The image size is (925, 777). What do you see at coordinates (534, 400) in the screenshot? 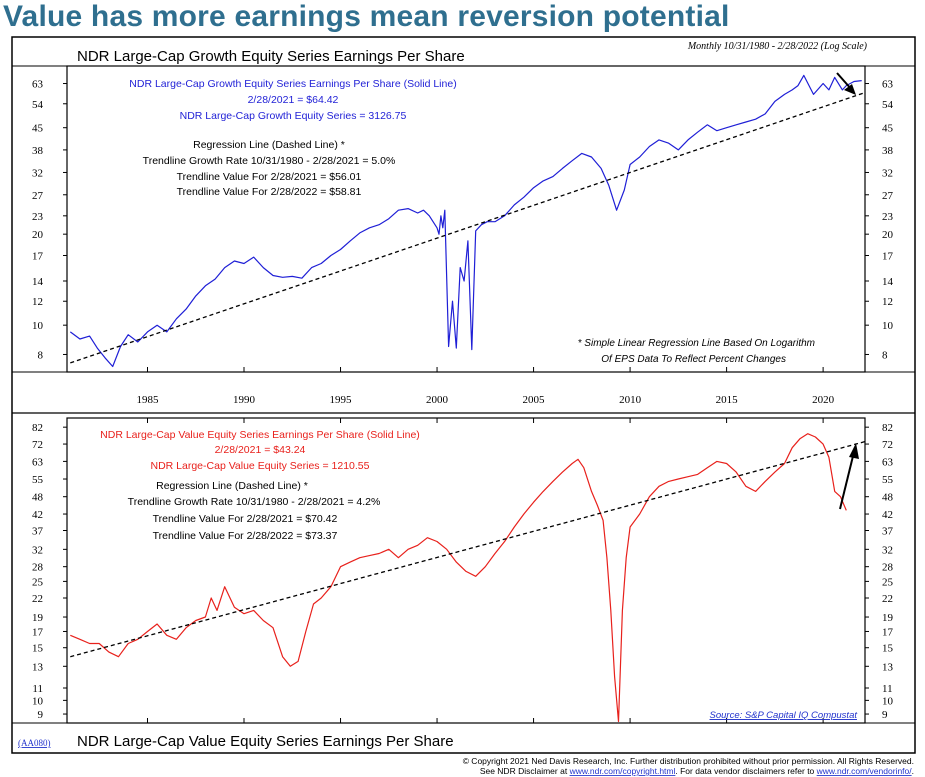
I see `xtick-label: 2005` at bounding box center [534, 400].